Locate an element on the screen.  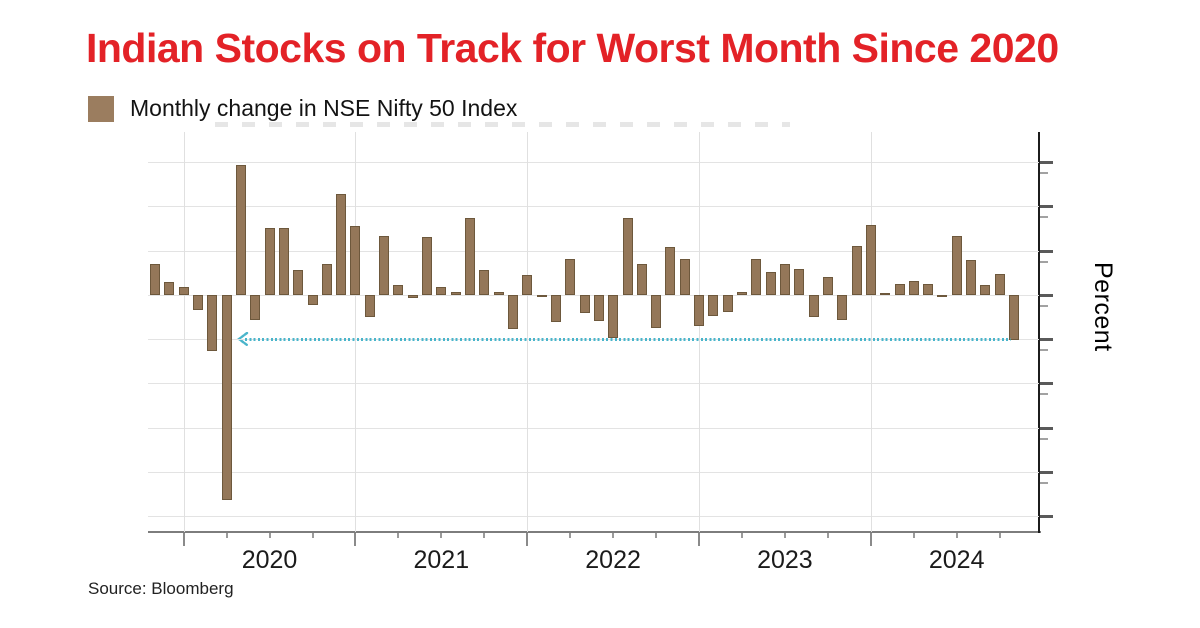
x-axis-year-label: 2023 is located at coordinates (785, 560).